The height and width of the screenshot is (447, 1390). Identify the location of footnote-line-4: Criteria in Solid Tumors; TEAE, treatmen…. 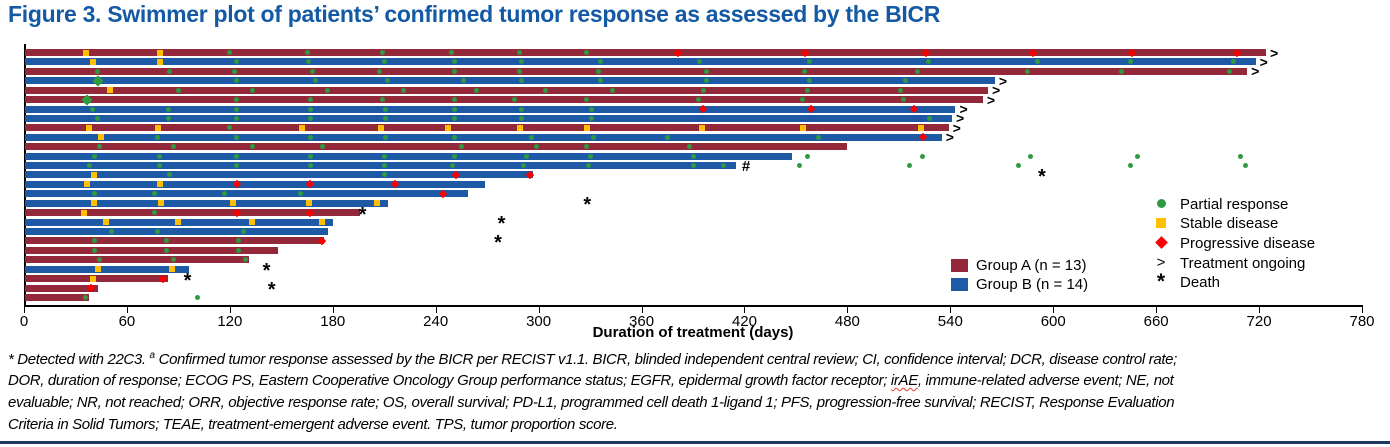
(313, 424).